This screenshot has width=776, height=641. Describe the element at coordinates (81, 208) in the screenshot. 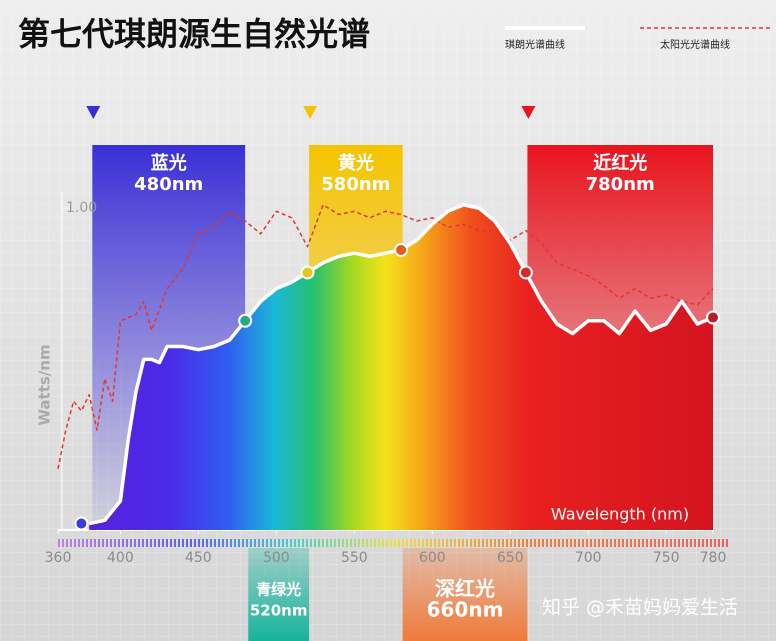

I see `y-tick-label: 1.00` at that location.